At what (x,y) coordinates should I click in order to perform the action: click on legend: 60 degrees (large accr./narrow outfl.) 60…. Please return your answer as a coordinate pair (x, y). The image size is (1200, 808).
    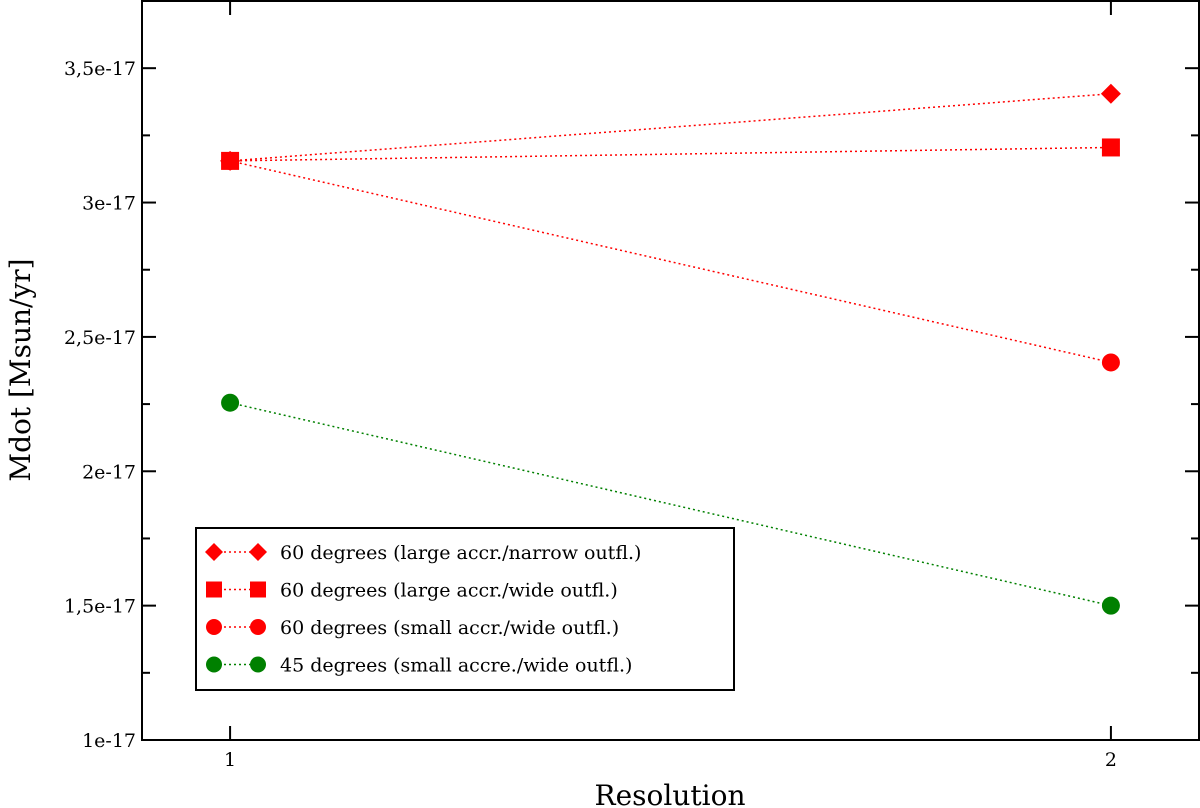
    Looking at the image, I should click on (465, 609).